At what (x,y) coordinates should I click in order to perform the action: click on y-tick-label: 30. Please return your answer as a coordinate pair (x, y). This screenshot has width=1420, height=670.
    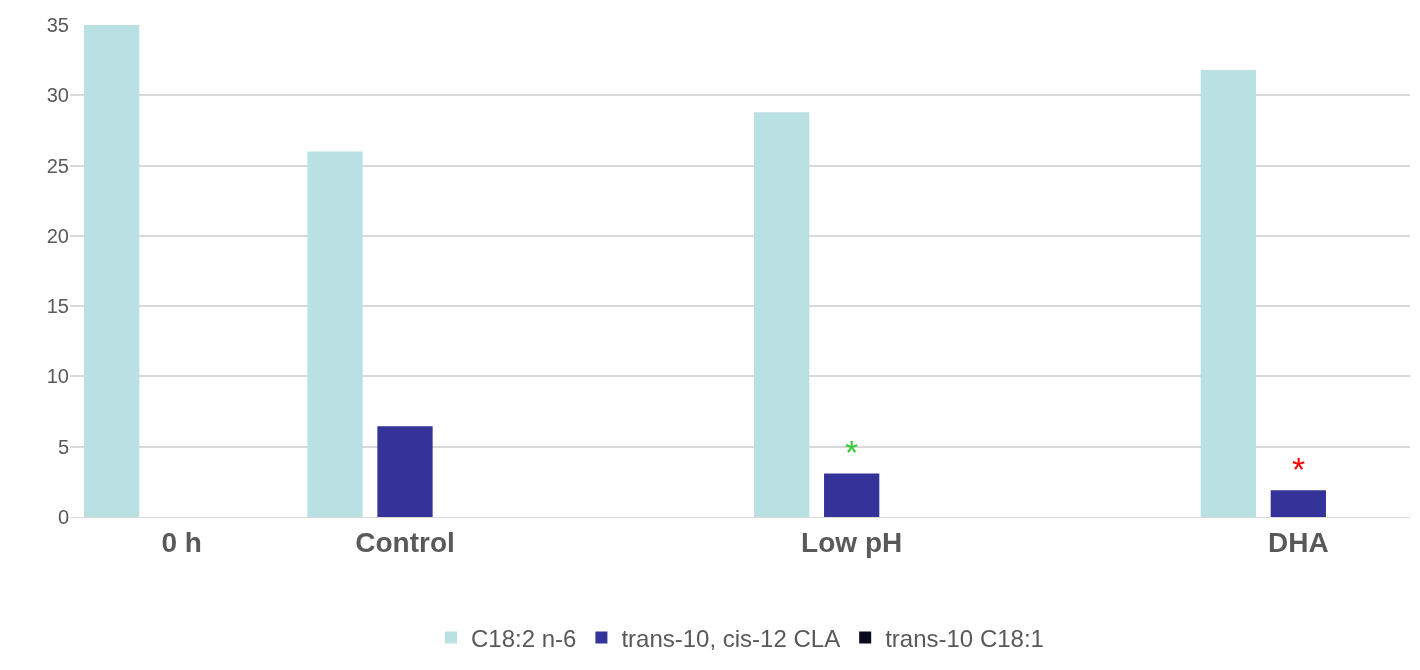
    Looking at the image, I should click on (57, 95).